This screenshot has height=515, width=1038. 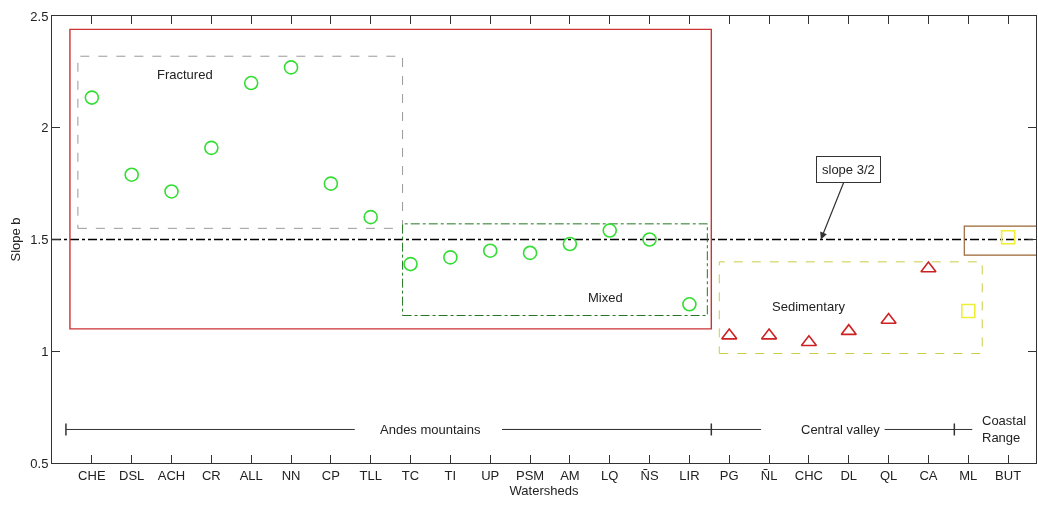 What do you see at coordinates (689, 475) in the screenshot?
I see `x-tick-label: LIR` at bounding box center [689, 475].